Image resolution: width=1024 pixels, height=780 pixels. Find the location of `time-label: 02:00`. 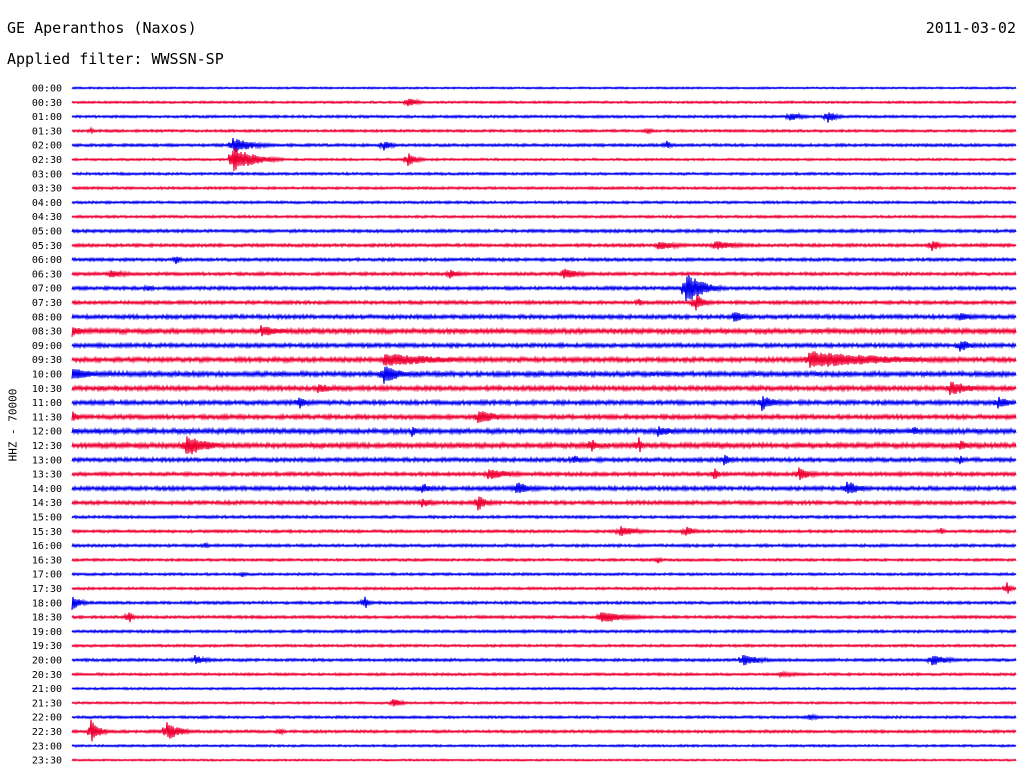

time-label: 02:00 is located at coordinates (47, 146).